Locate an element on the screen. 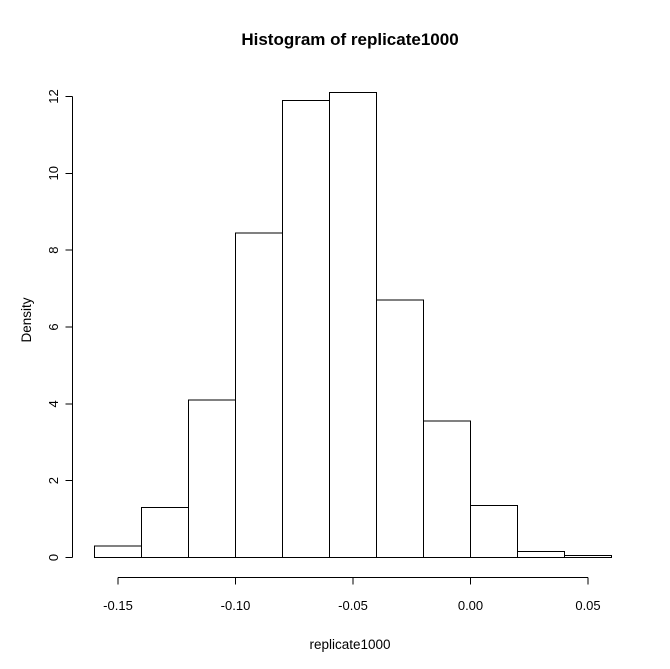 The height and width of the screenshot is (669, 670). y-tick-label: 8 is located at coordinates (53, 250).